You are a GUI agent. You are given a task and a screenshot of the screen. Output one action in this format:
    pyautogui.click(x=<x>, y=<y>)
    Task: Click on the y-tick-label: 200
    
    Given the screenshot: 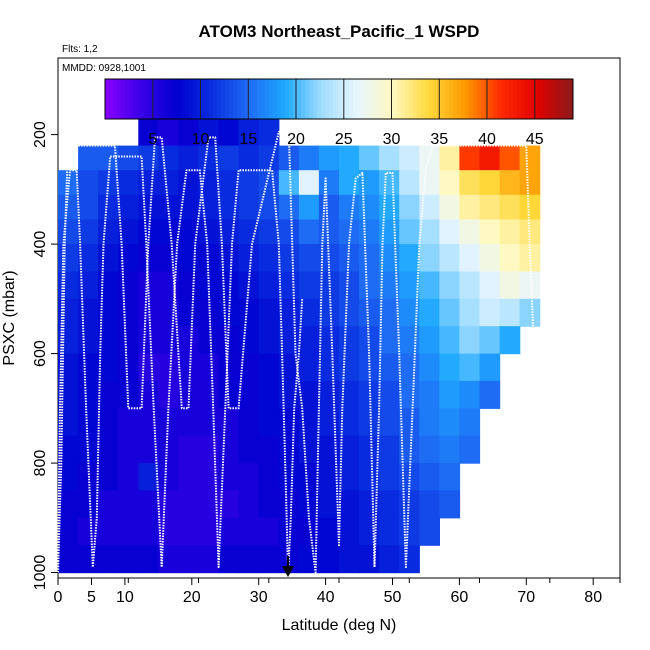 What is the action you would take?
    pyautogui.click(x=40, y=134)
    